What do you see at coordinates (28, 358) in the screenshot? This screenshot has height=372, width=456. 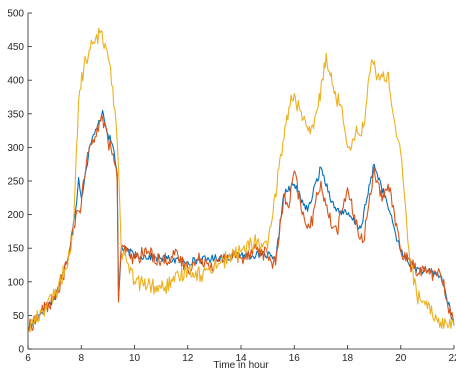 I see `x-tick-label: 6` at bounding box center [28, 358].